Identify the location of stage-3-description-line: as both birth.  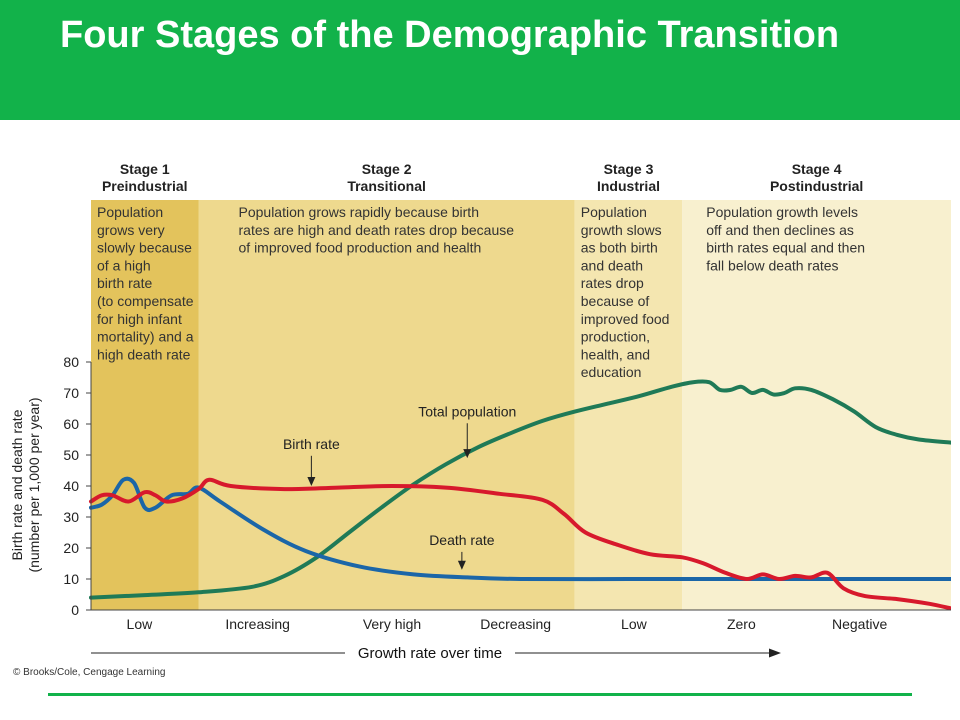
(619, 248).